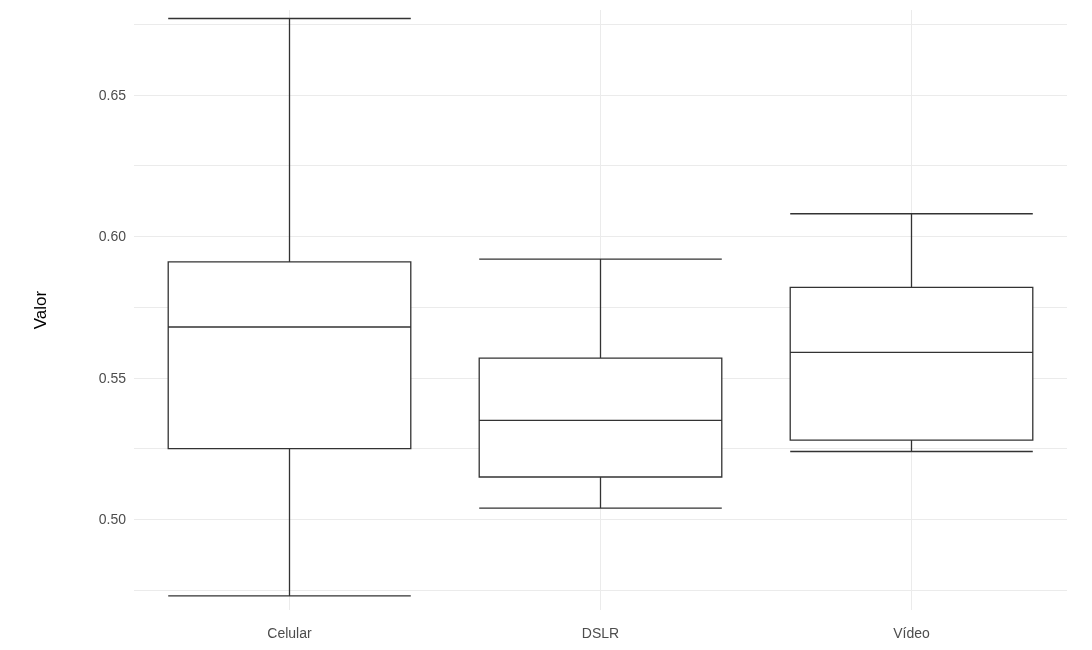 This screenshot has height=650, width=1092. Describe the element at coordinates (600, 633) in the screenshot. I see `x-tick-label: DSLR` at that location.